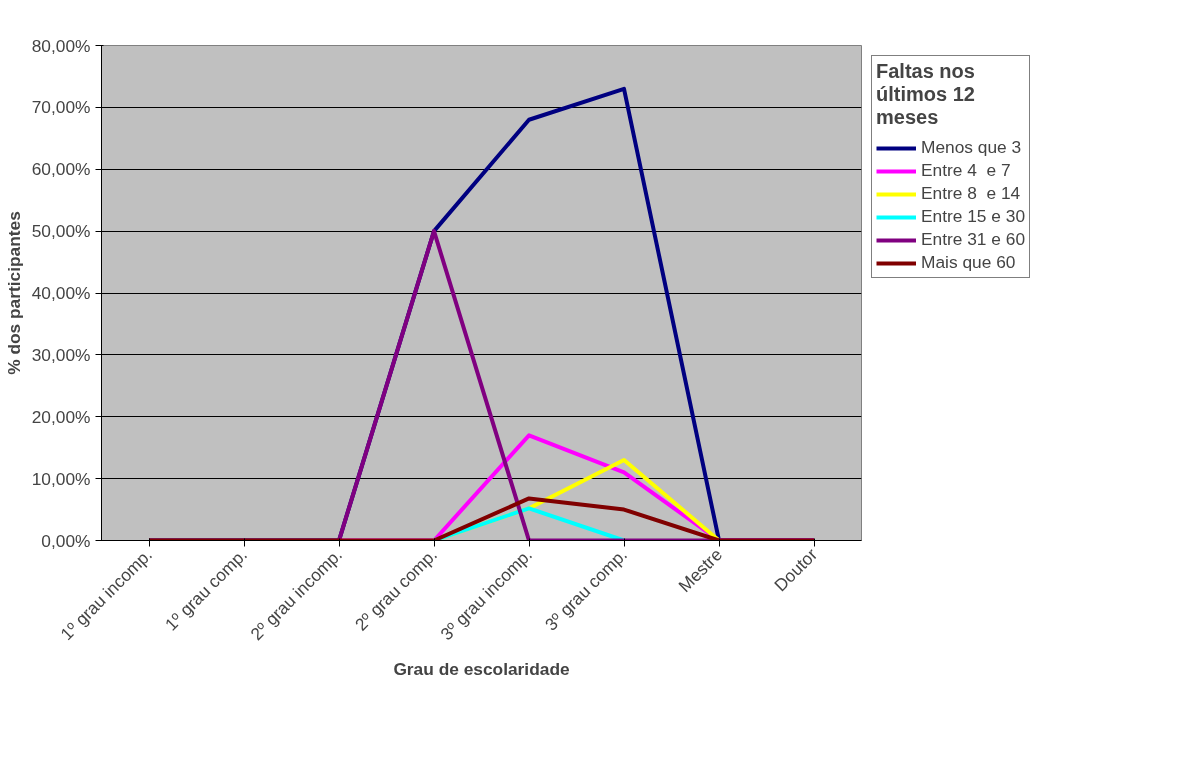 The image size is (1186, 769). Describe the element at coordinates (13, 293) in the screenshot. I see `y-axis-title: % dos participantes` at that location.